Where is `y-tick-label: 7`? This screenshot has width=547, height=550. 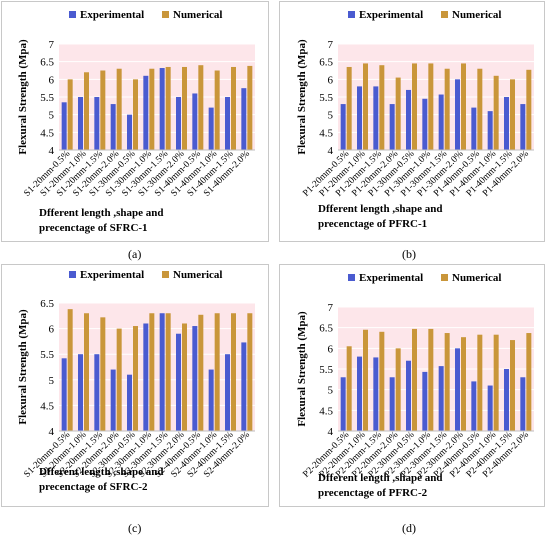
y-tick-label: 7 is located at coordinates (331, 308).